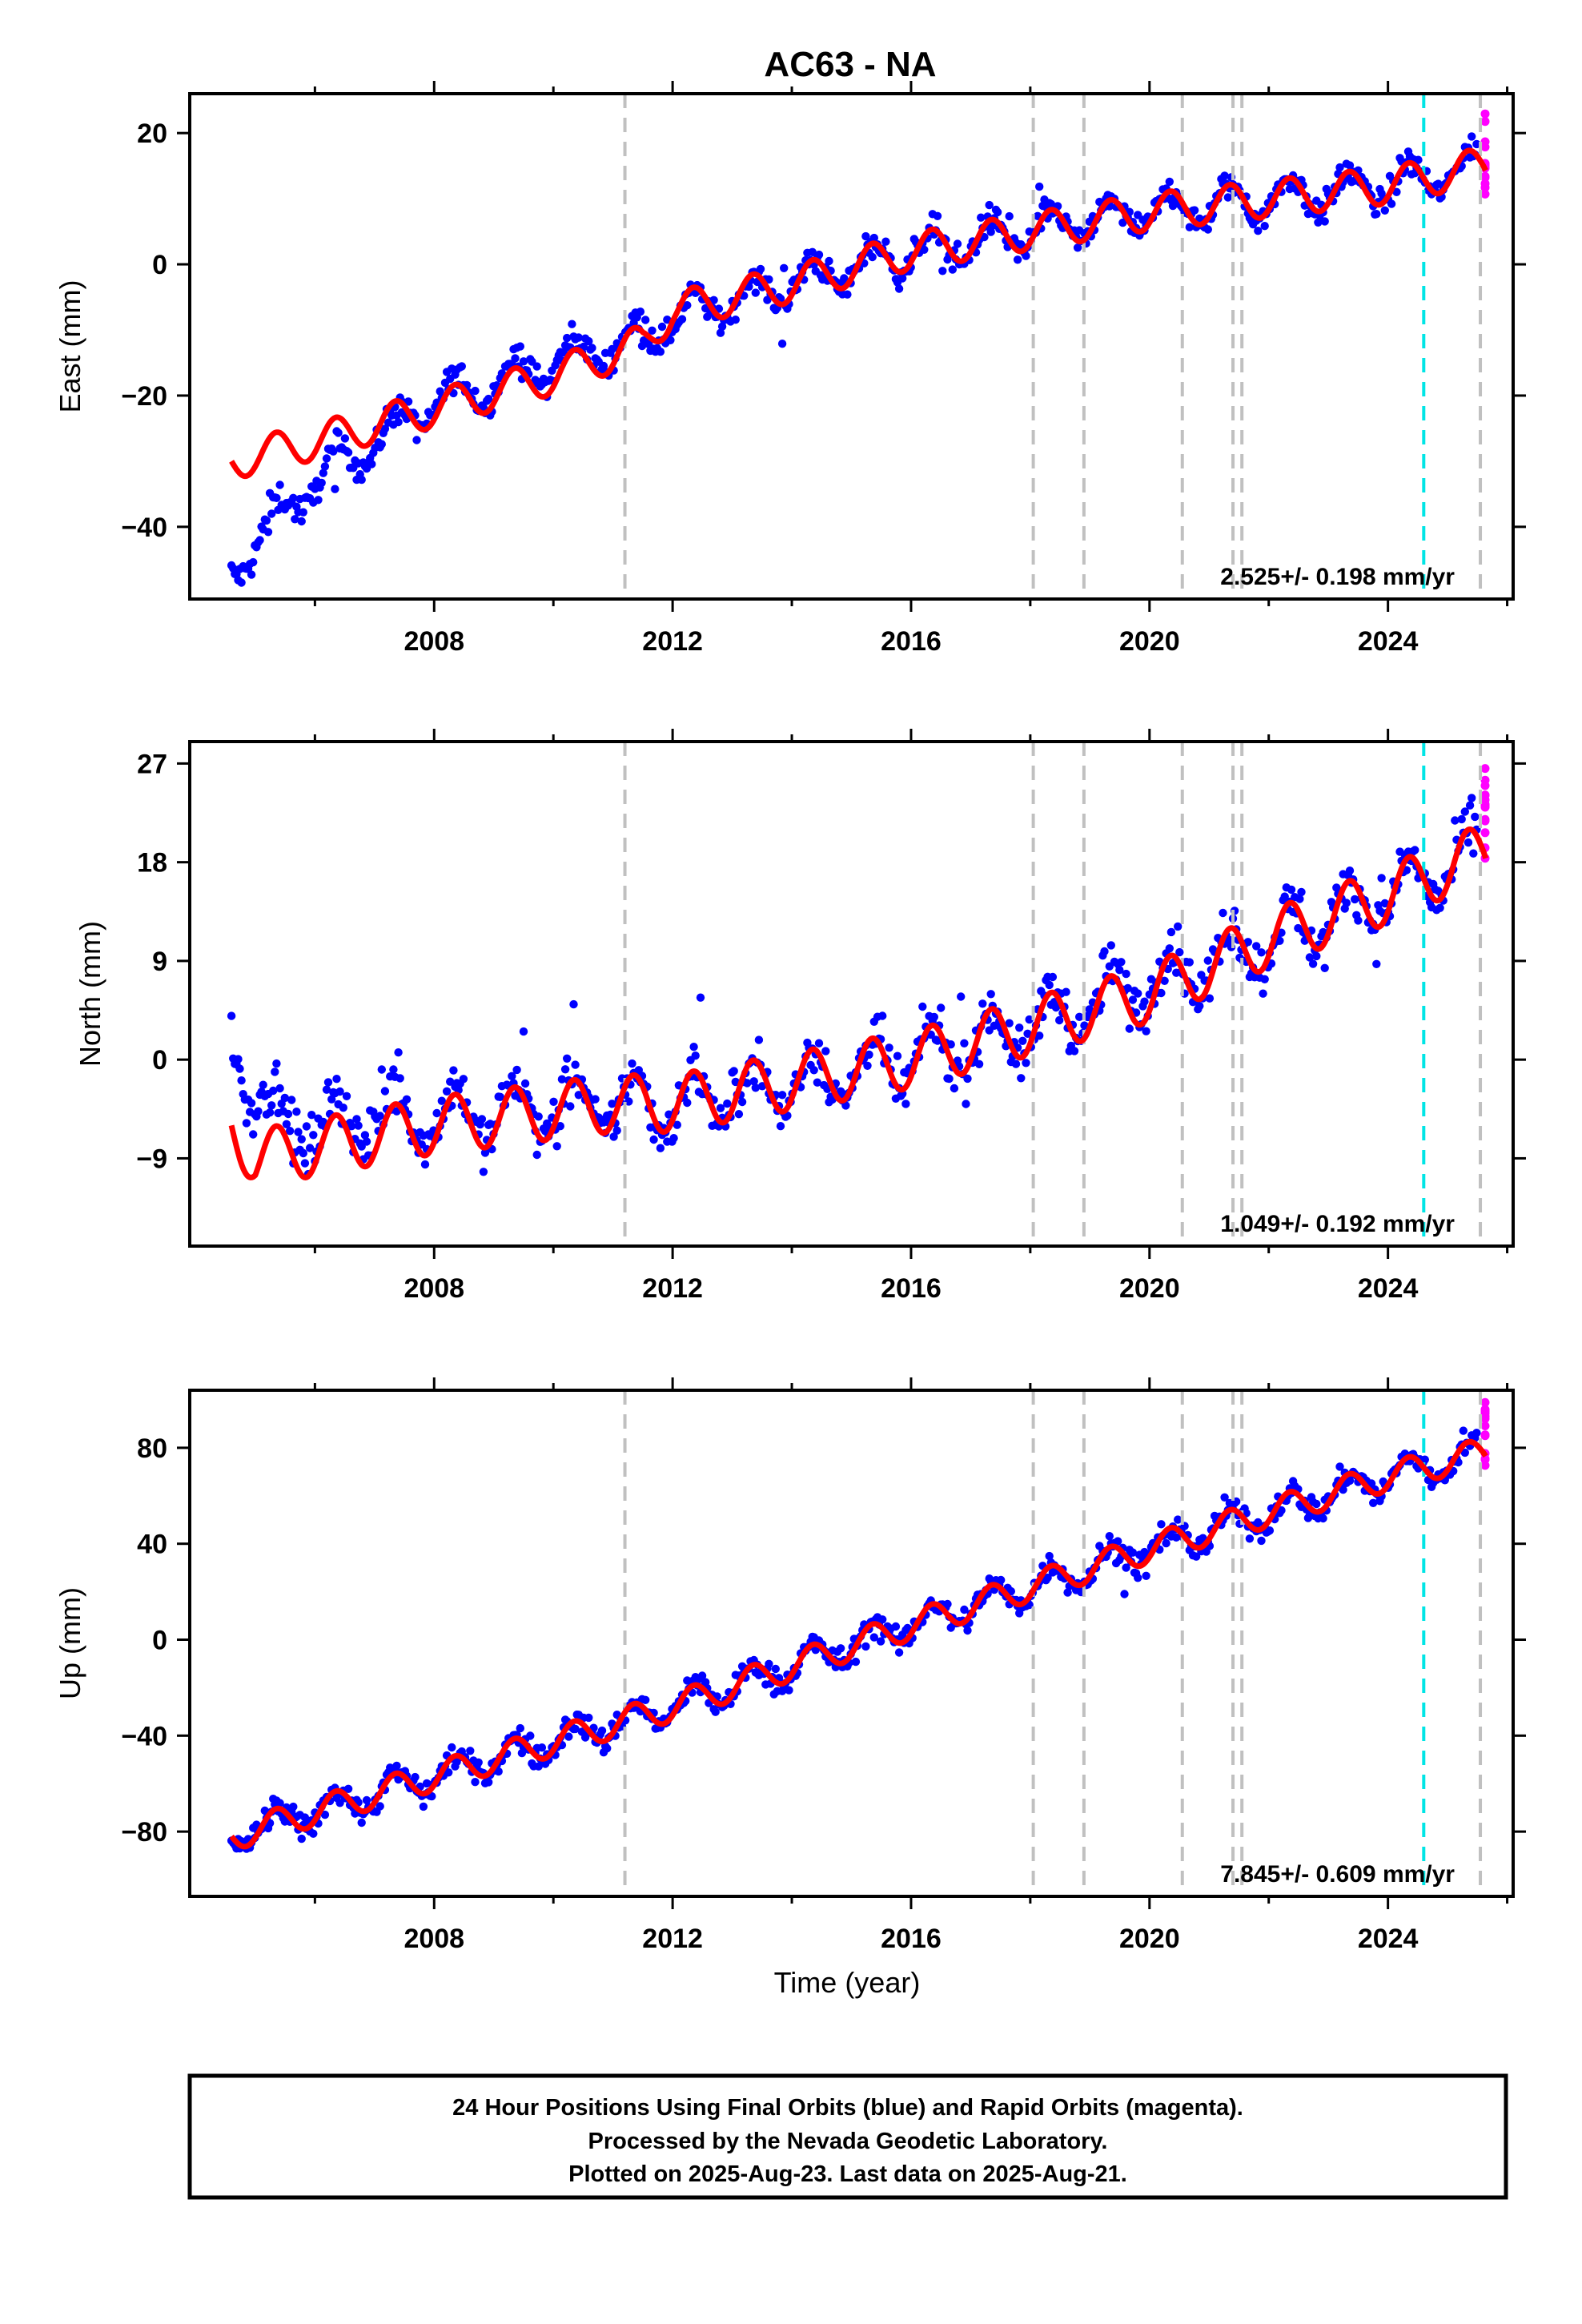 The image size is (1582, 2324). What do you see at coordinates (1053, 1643) in the screenshot?
I see `up-step-lines` at bounding box center [1053, 1643].